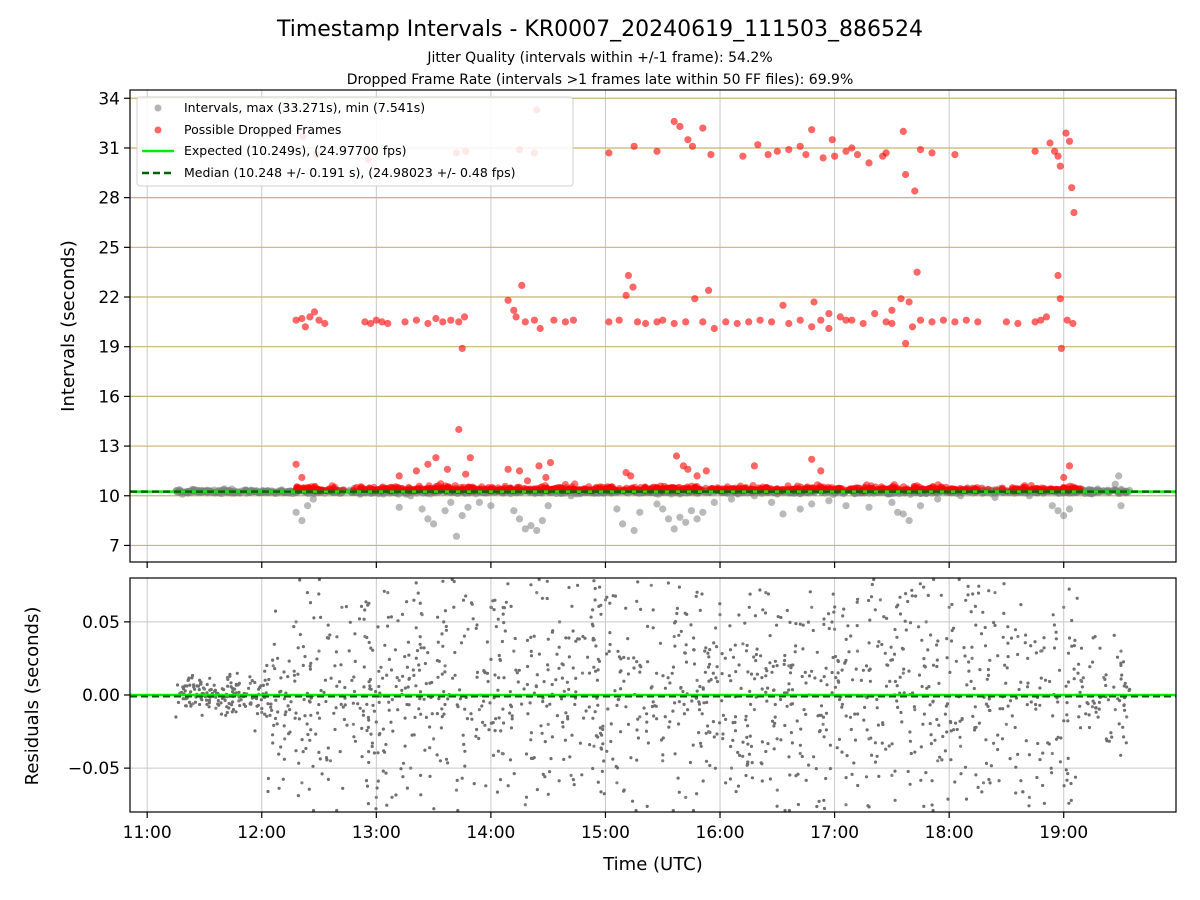 This screenshot has width=1200, height=900. Describe the element at coordinates (490, 833) in the screenshot. I see `x-tick-label-3: 14:00` at that location.